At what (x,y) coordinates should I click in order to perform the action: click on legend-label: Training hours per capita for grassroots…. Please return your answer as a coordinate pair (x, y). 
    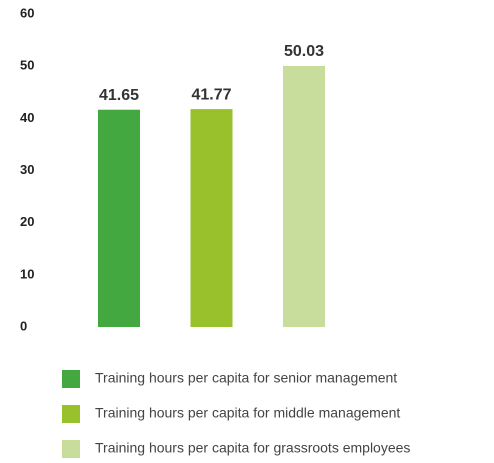
    Looking at the image, I should click on (252, 448).